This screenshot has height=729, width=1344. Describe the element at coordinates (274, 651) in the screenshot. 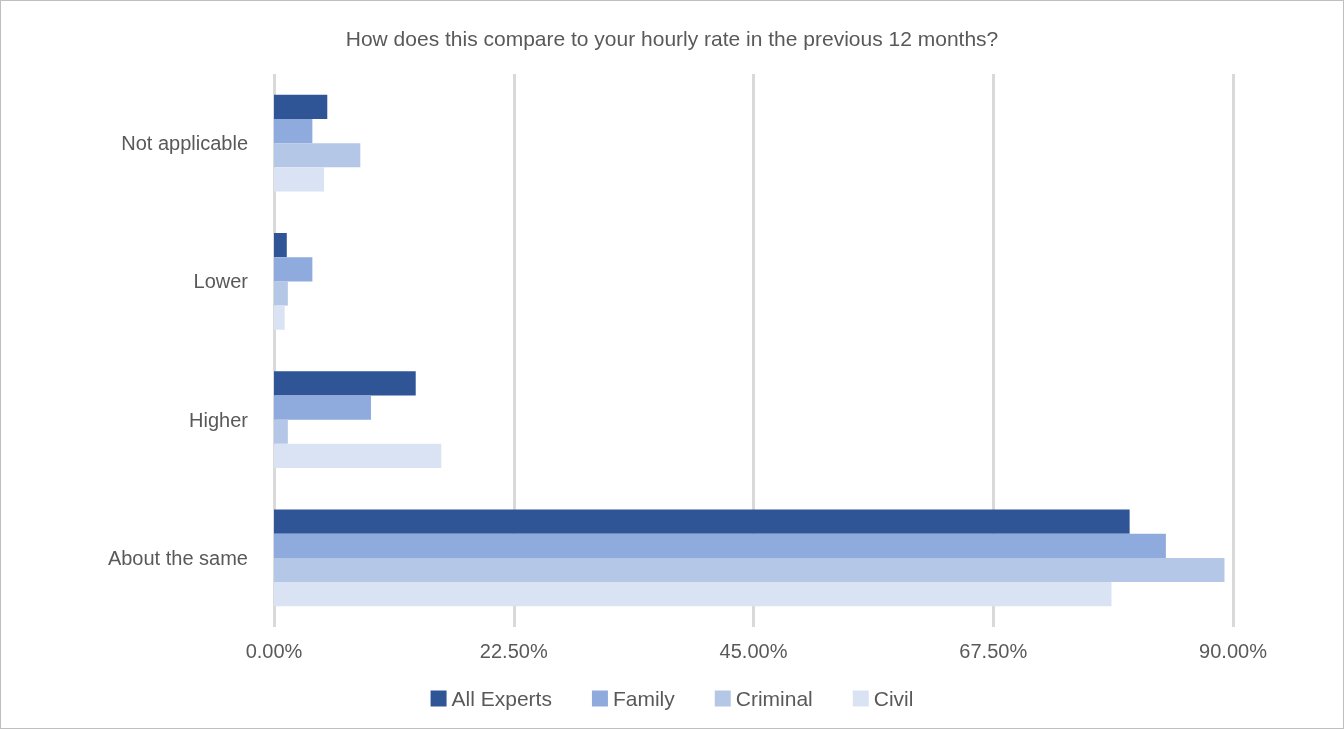

I see `x-tick-label: 0.00%` at that location.